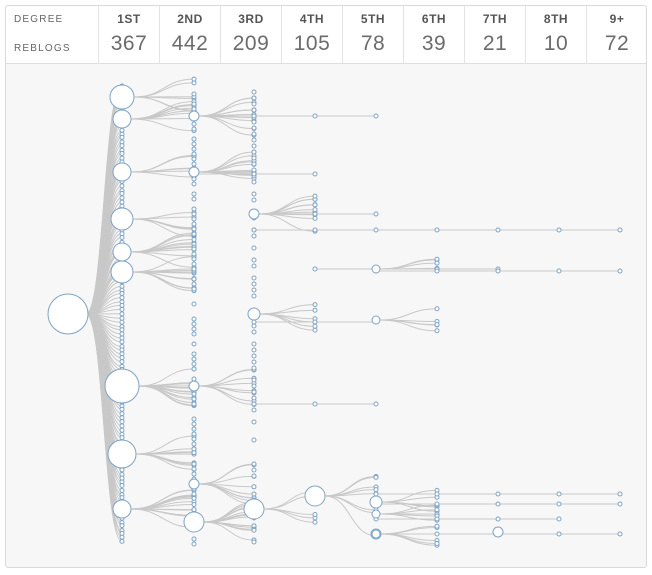  Describe the element at coordinates (128, 34) in the screenshot. I see `degree-column-1: 1ST 367` at that location.